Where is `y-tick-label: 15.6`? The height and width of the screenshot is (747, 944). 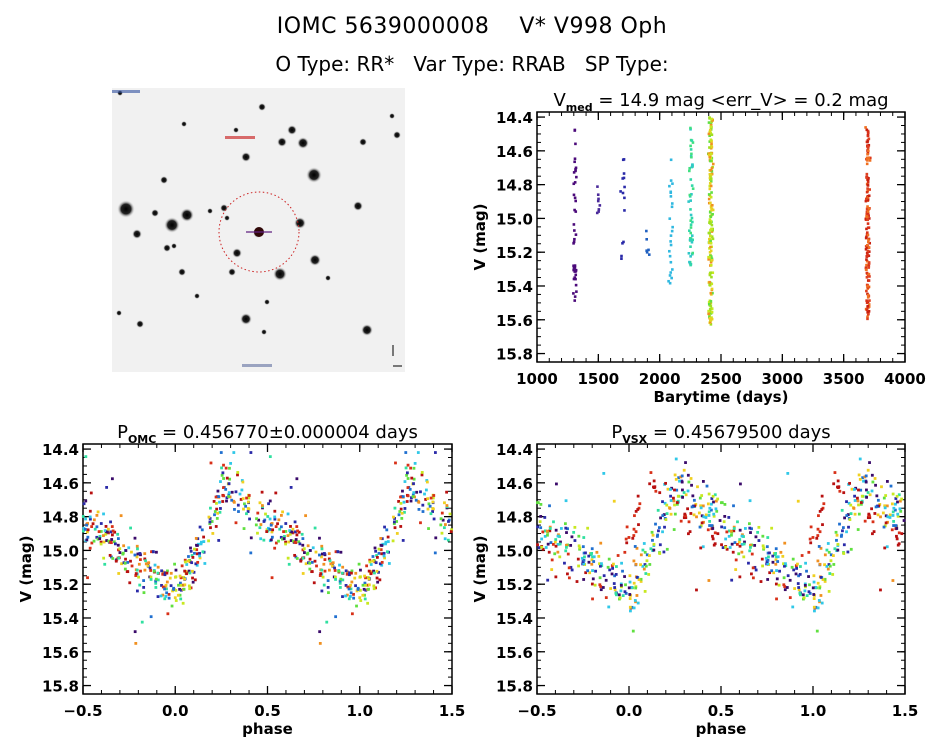 y-tick-label: 15.6 is located at coordinates (60, 653).